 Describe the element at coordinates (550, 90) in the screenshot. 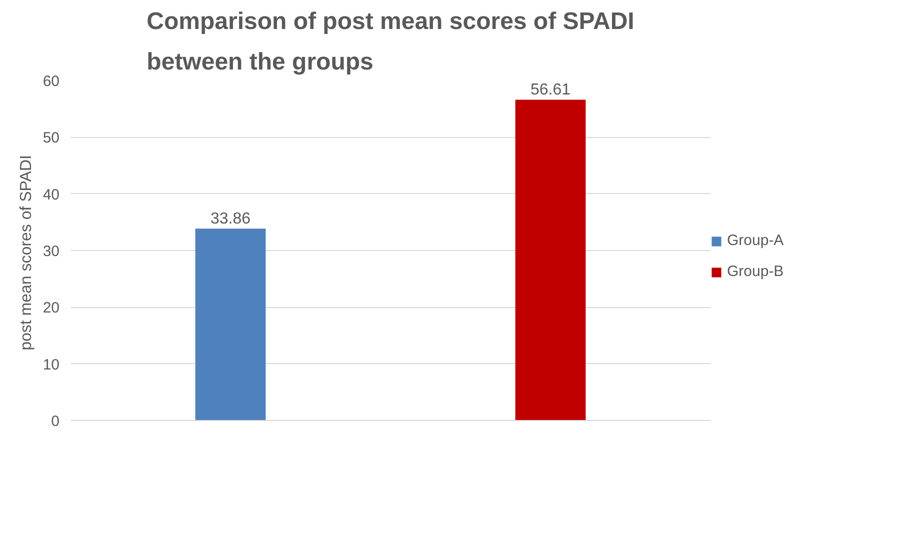

I see `data-label: 56.61` at that location.